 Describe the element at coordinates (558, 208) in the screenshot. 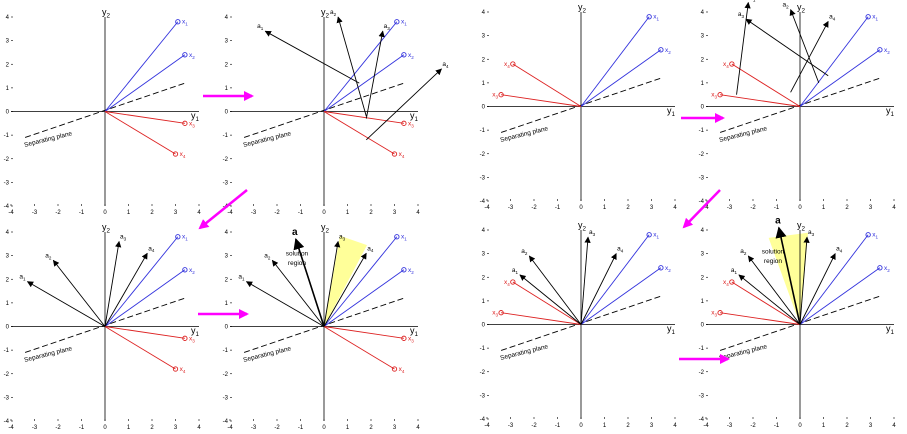

I see `x-tick-label: -1` at that location.